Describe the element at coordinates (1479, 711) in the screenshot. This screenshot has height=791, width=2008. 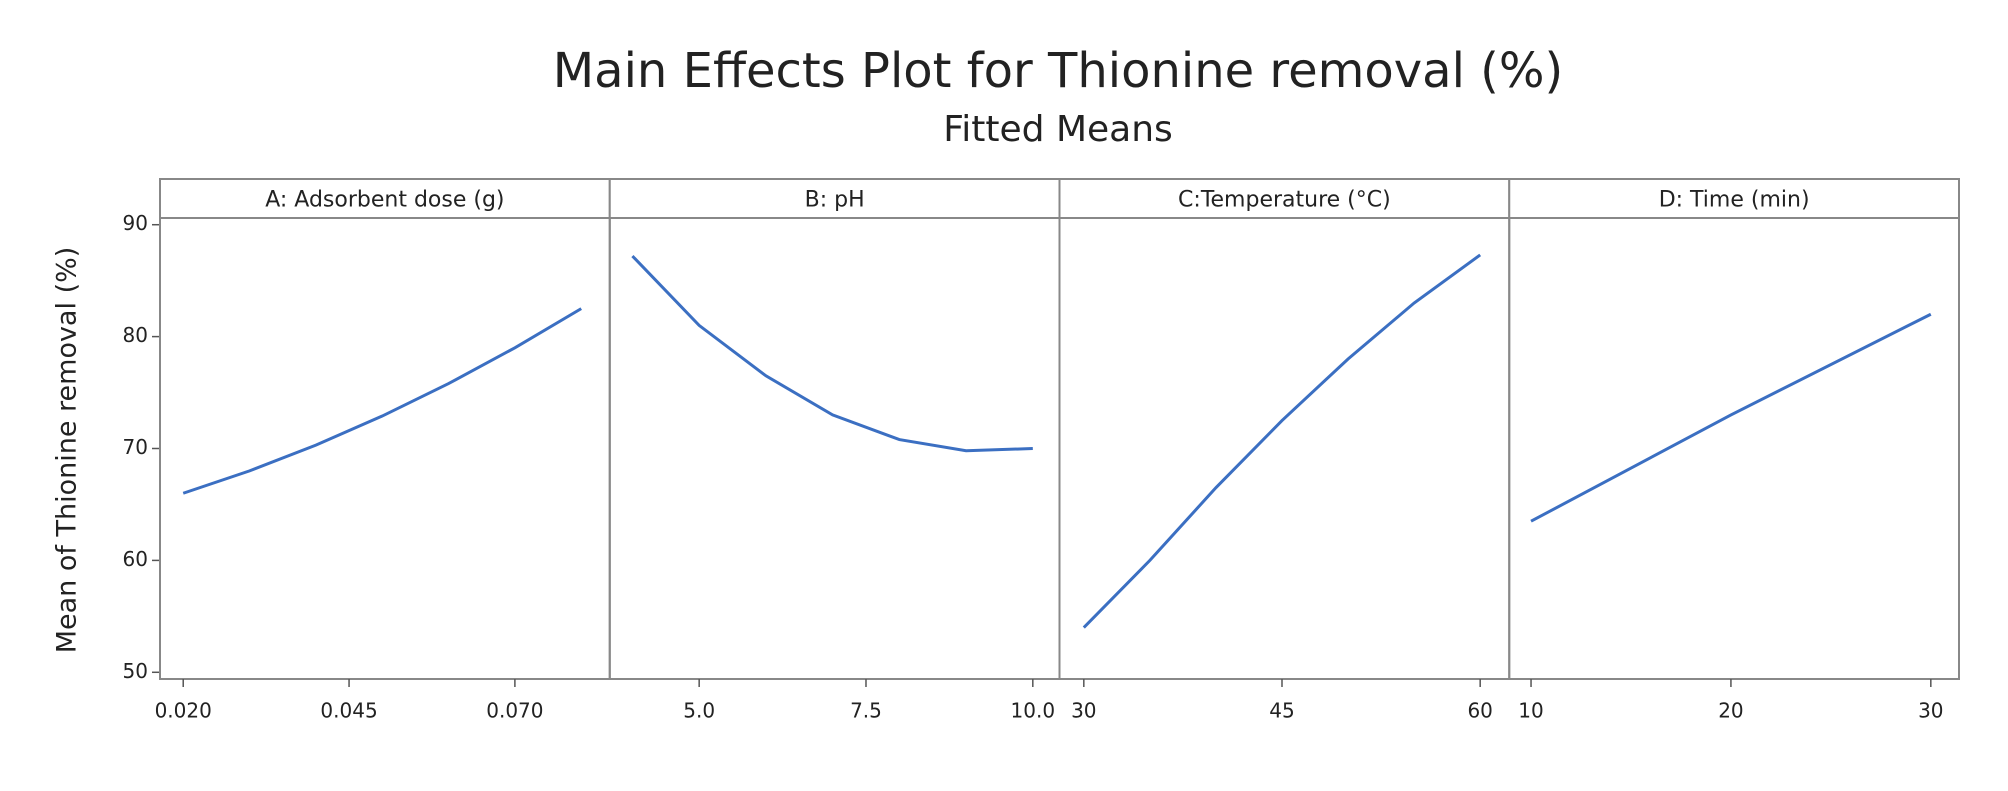
I see `x-tick-label: 60` at that location.